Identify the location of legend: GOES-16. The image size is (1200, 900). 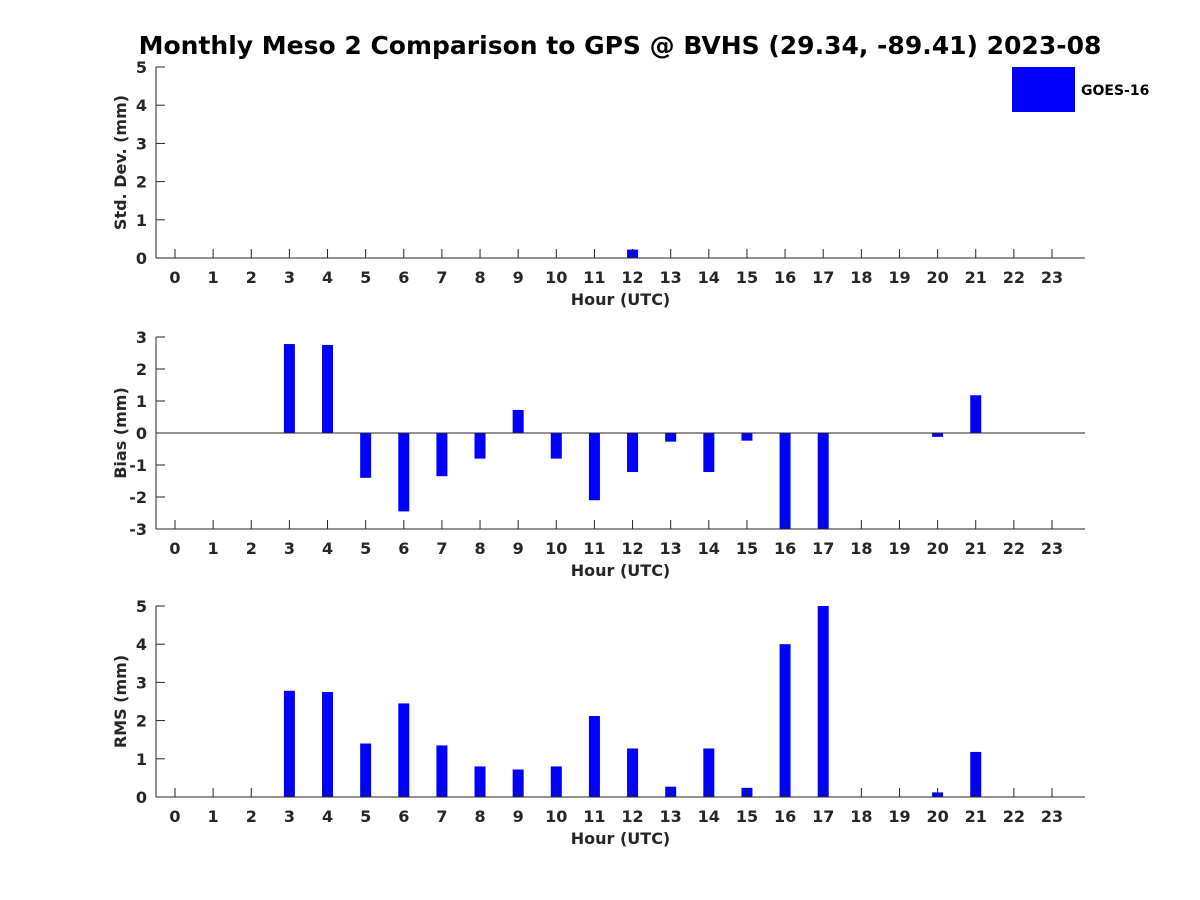
(1080, 89).